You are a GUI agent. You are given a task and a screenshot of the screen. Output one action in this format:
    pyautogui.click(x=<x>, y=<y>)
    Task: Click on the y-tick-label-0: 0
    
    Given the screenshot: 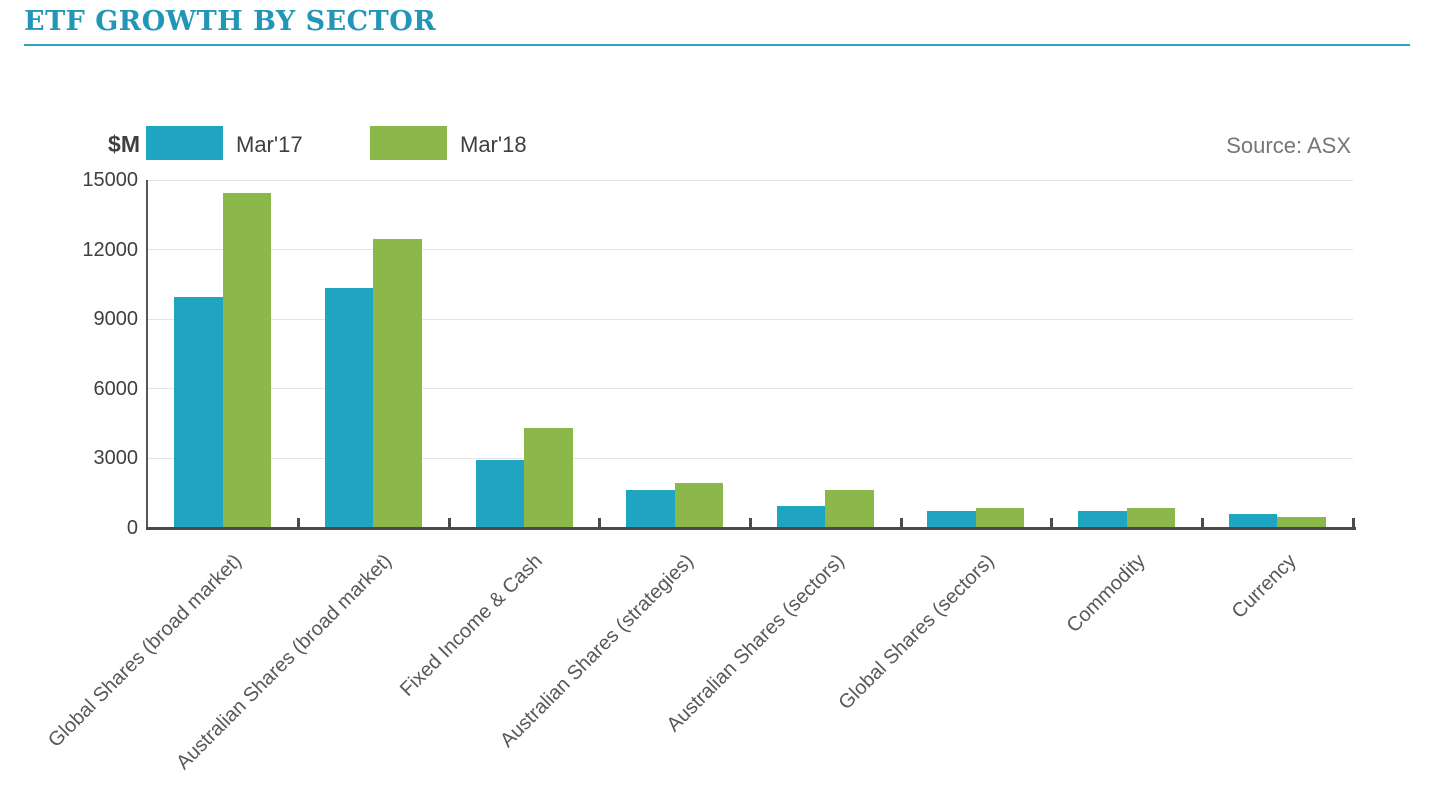 What is the action you would take?
    pyautogui.click(x=132, y=528)
    